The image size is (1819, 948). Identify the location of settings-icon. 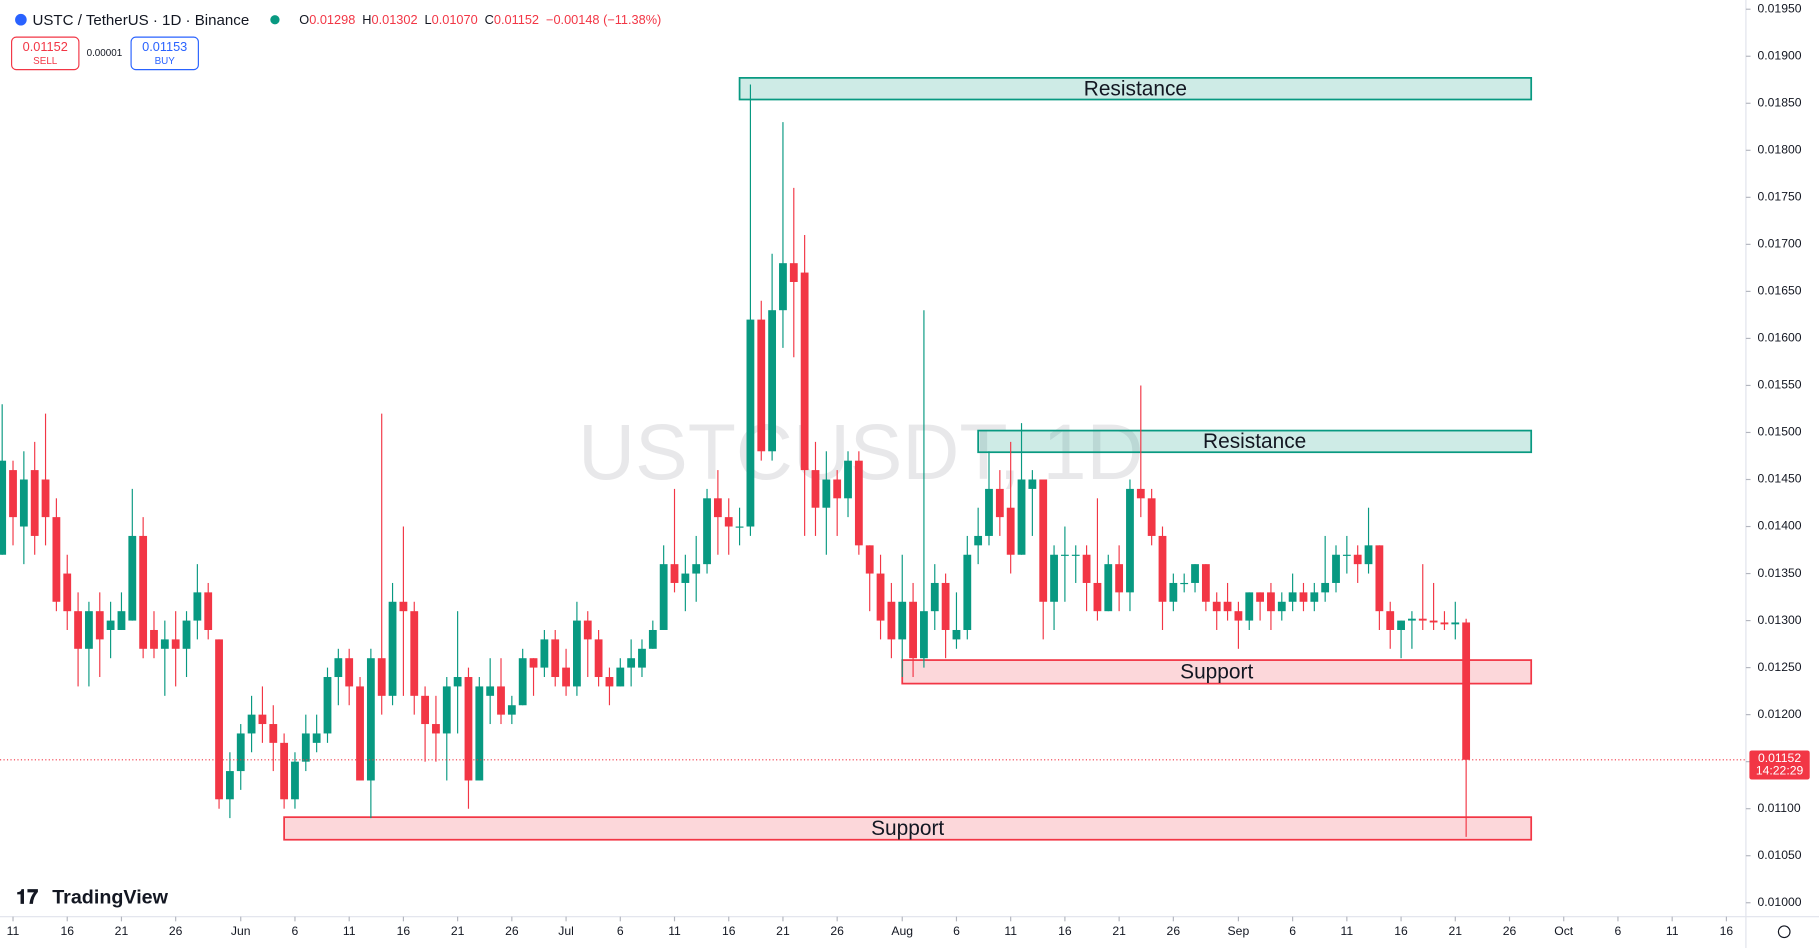
(1784, 932).